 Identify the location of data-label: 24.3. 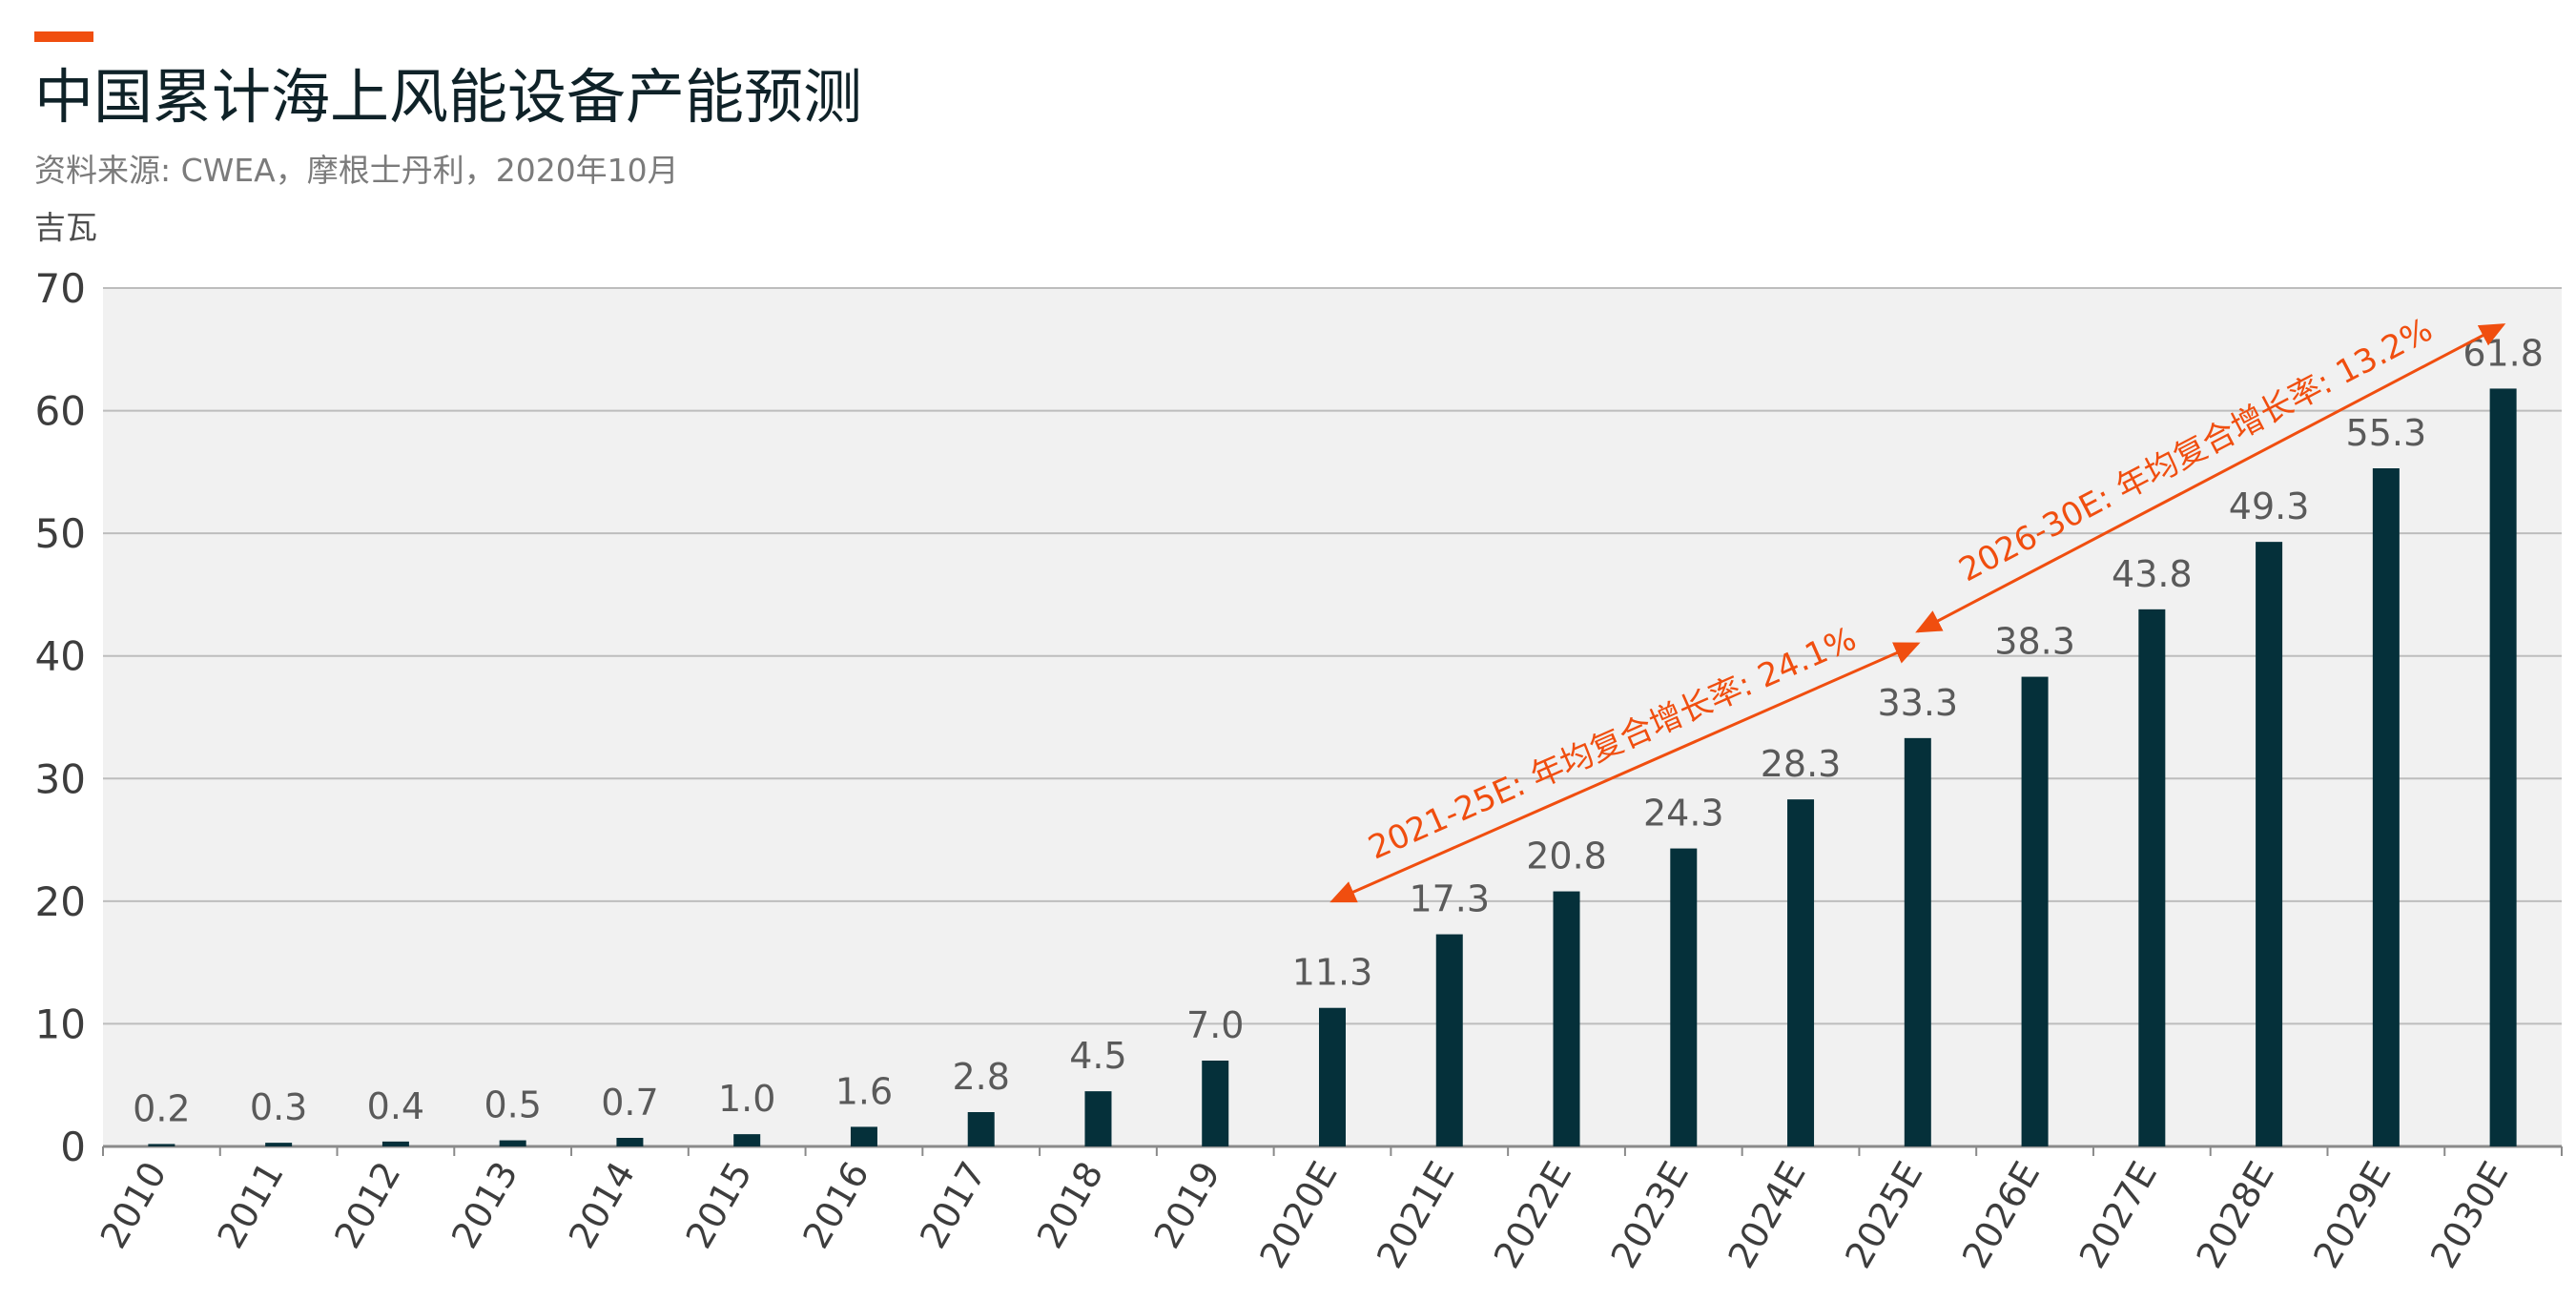
(1683, 814).